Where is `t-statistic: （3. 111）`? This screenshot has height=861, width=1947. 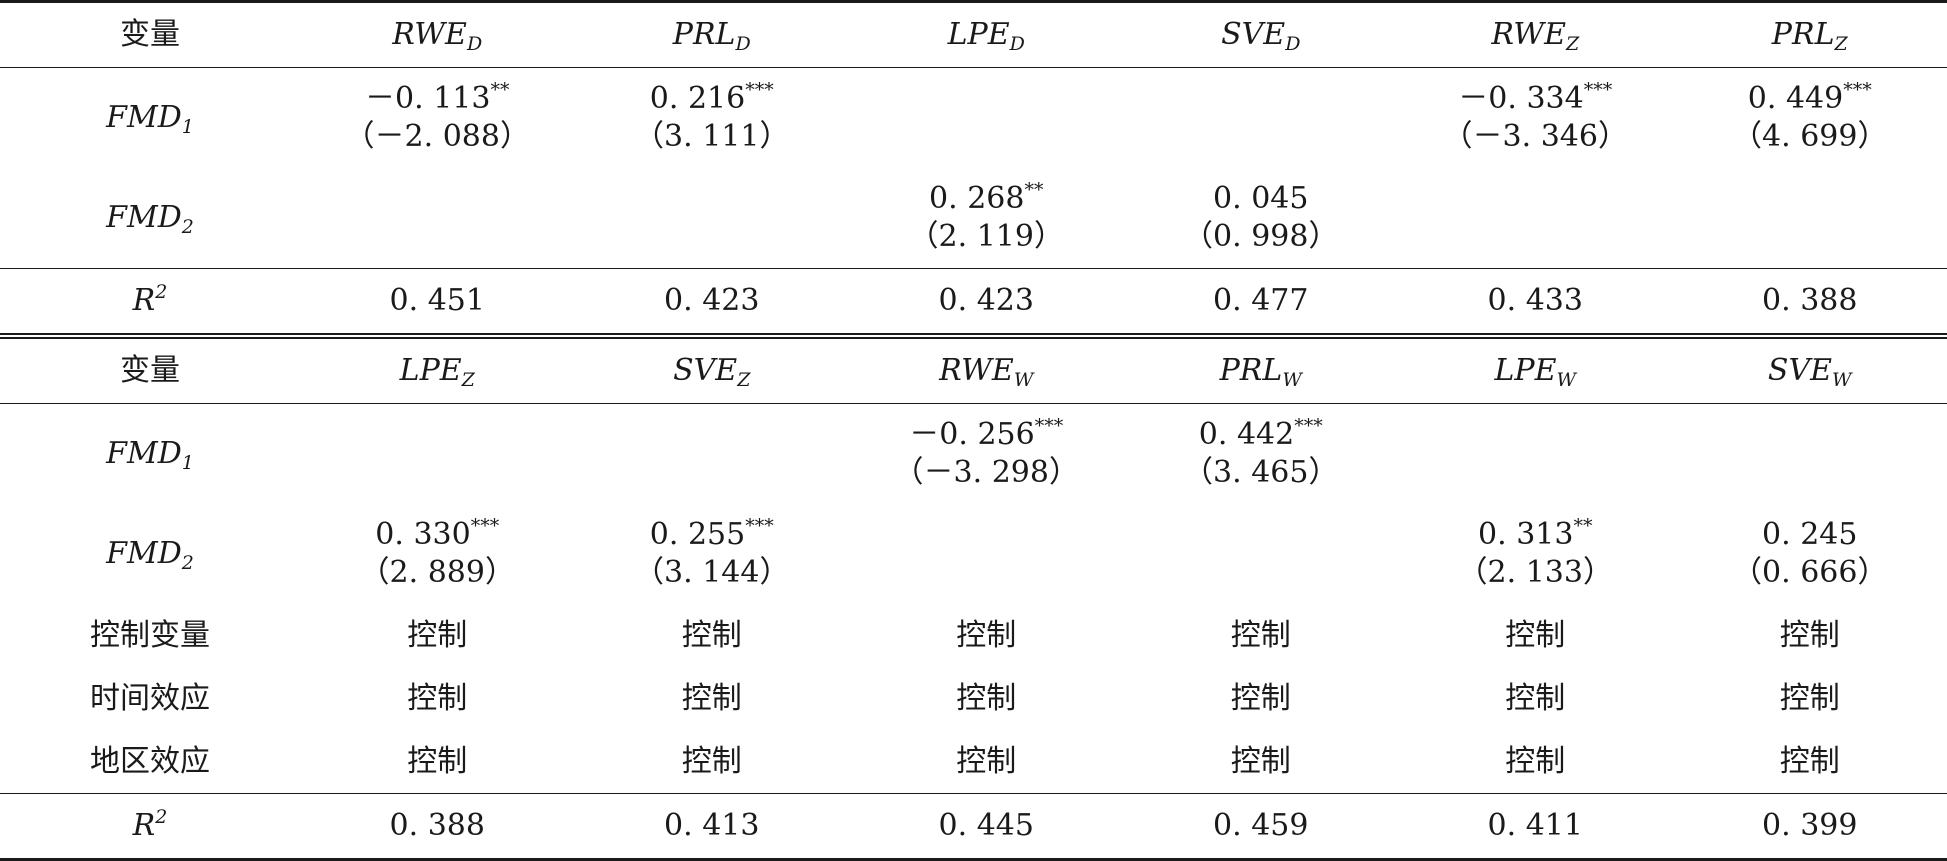
t-statistic: （3. 111） is located at coordinates (712, 137).